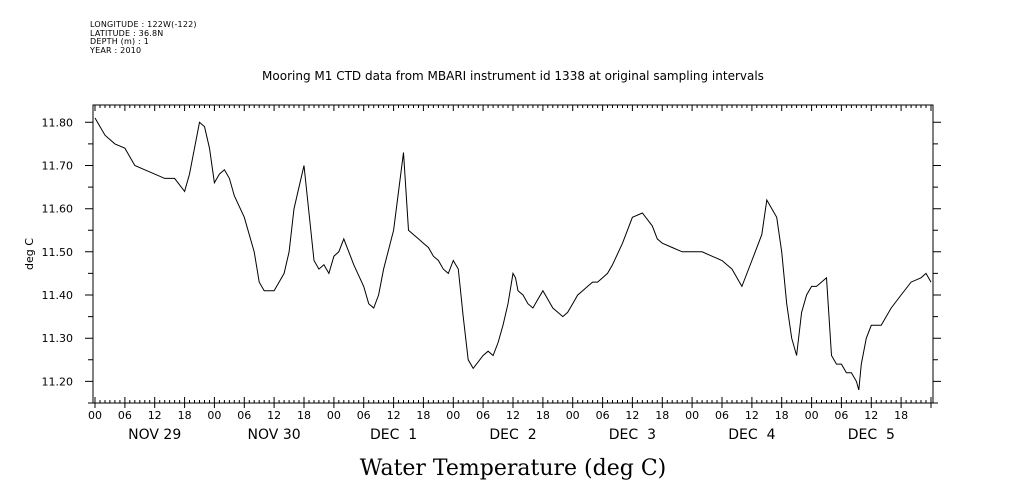  I want to click on y-tick-label: 11.70, so click(58, 166).